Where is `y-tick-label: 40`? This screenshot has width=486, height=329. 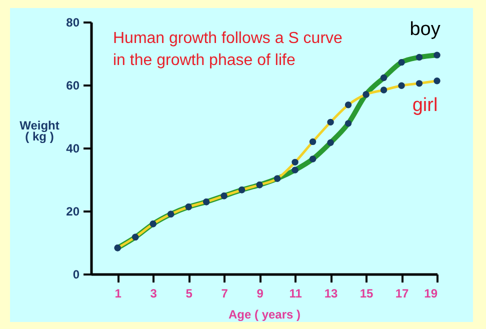 y-tick-label: 40 is located at coordinates (73, 149).